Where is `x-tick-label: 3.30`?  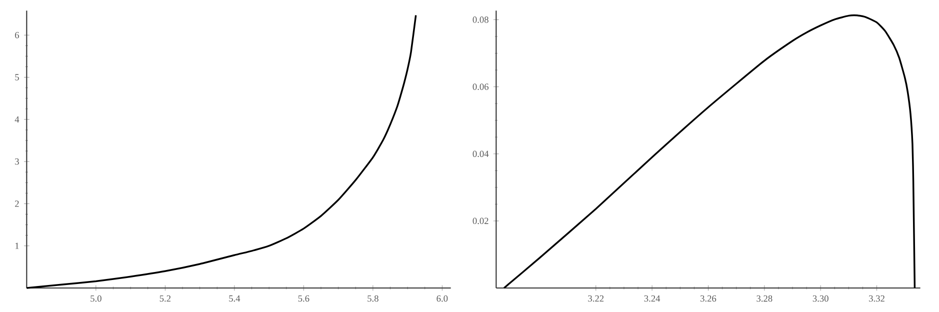
x-tick-label: 3.30 is located at coordinates (820, 298).